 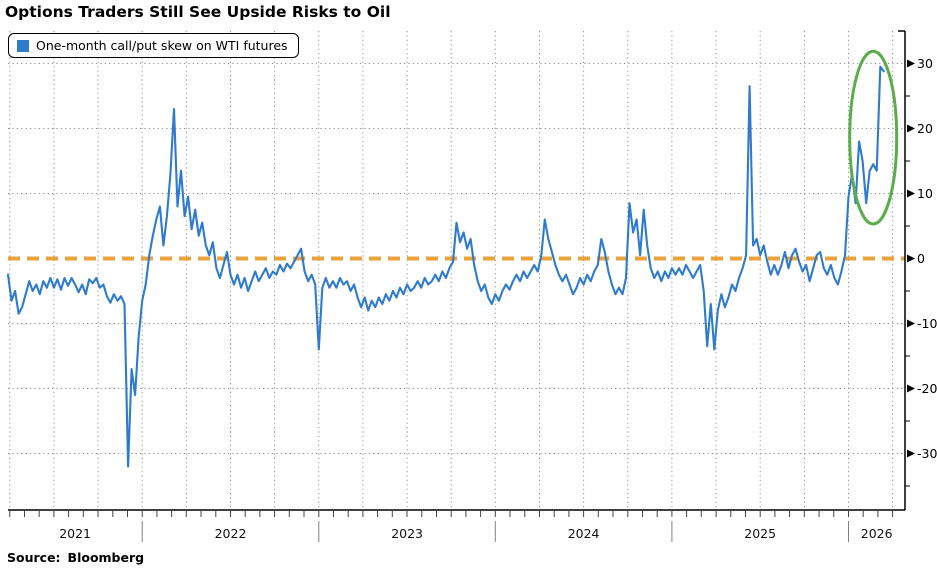 I want to click on y-tick-label: 10, so click(x=925, y=193).